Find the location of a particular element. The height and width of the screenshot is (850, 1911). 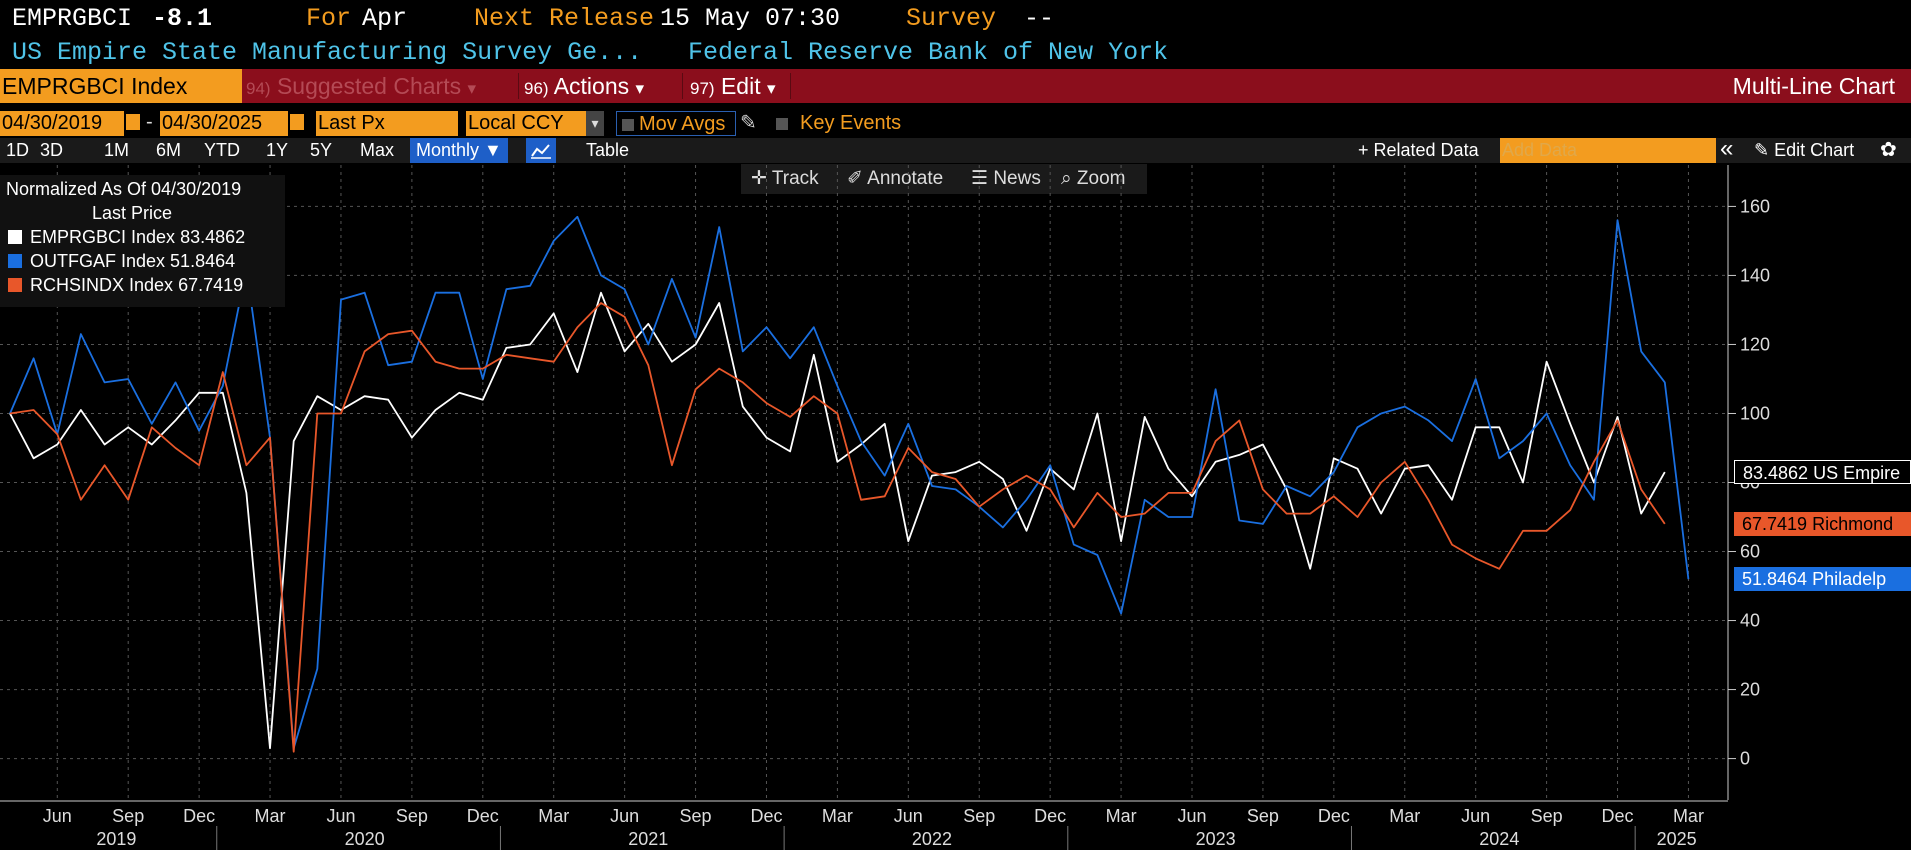

y-tick-label: 60 is located at coordinates (1750, 552).